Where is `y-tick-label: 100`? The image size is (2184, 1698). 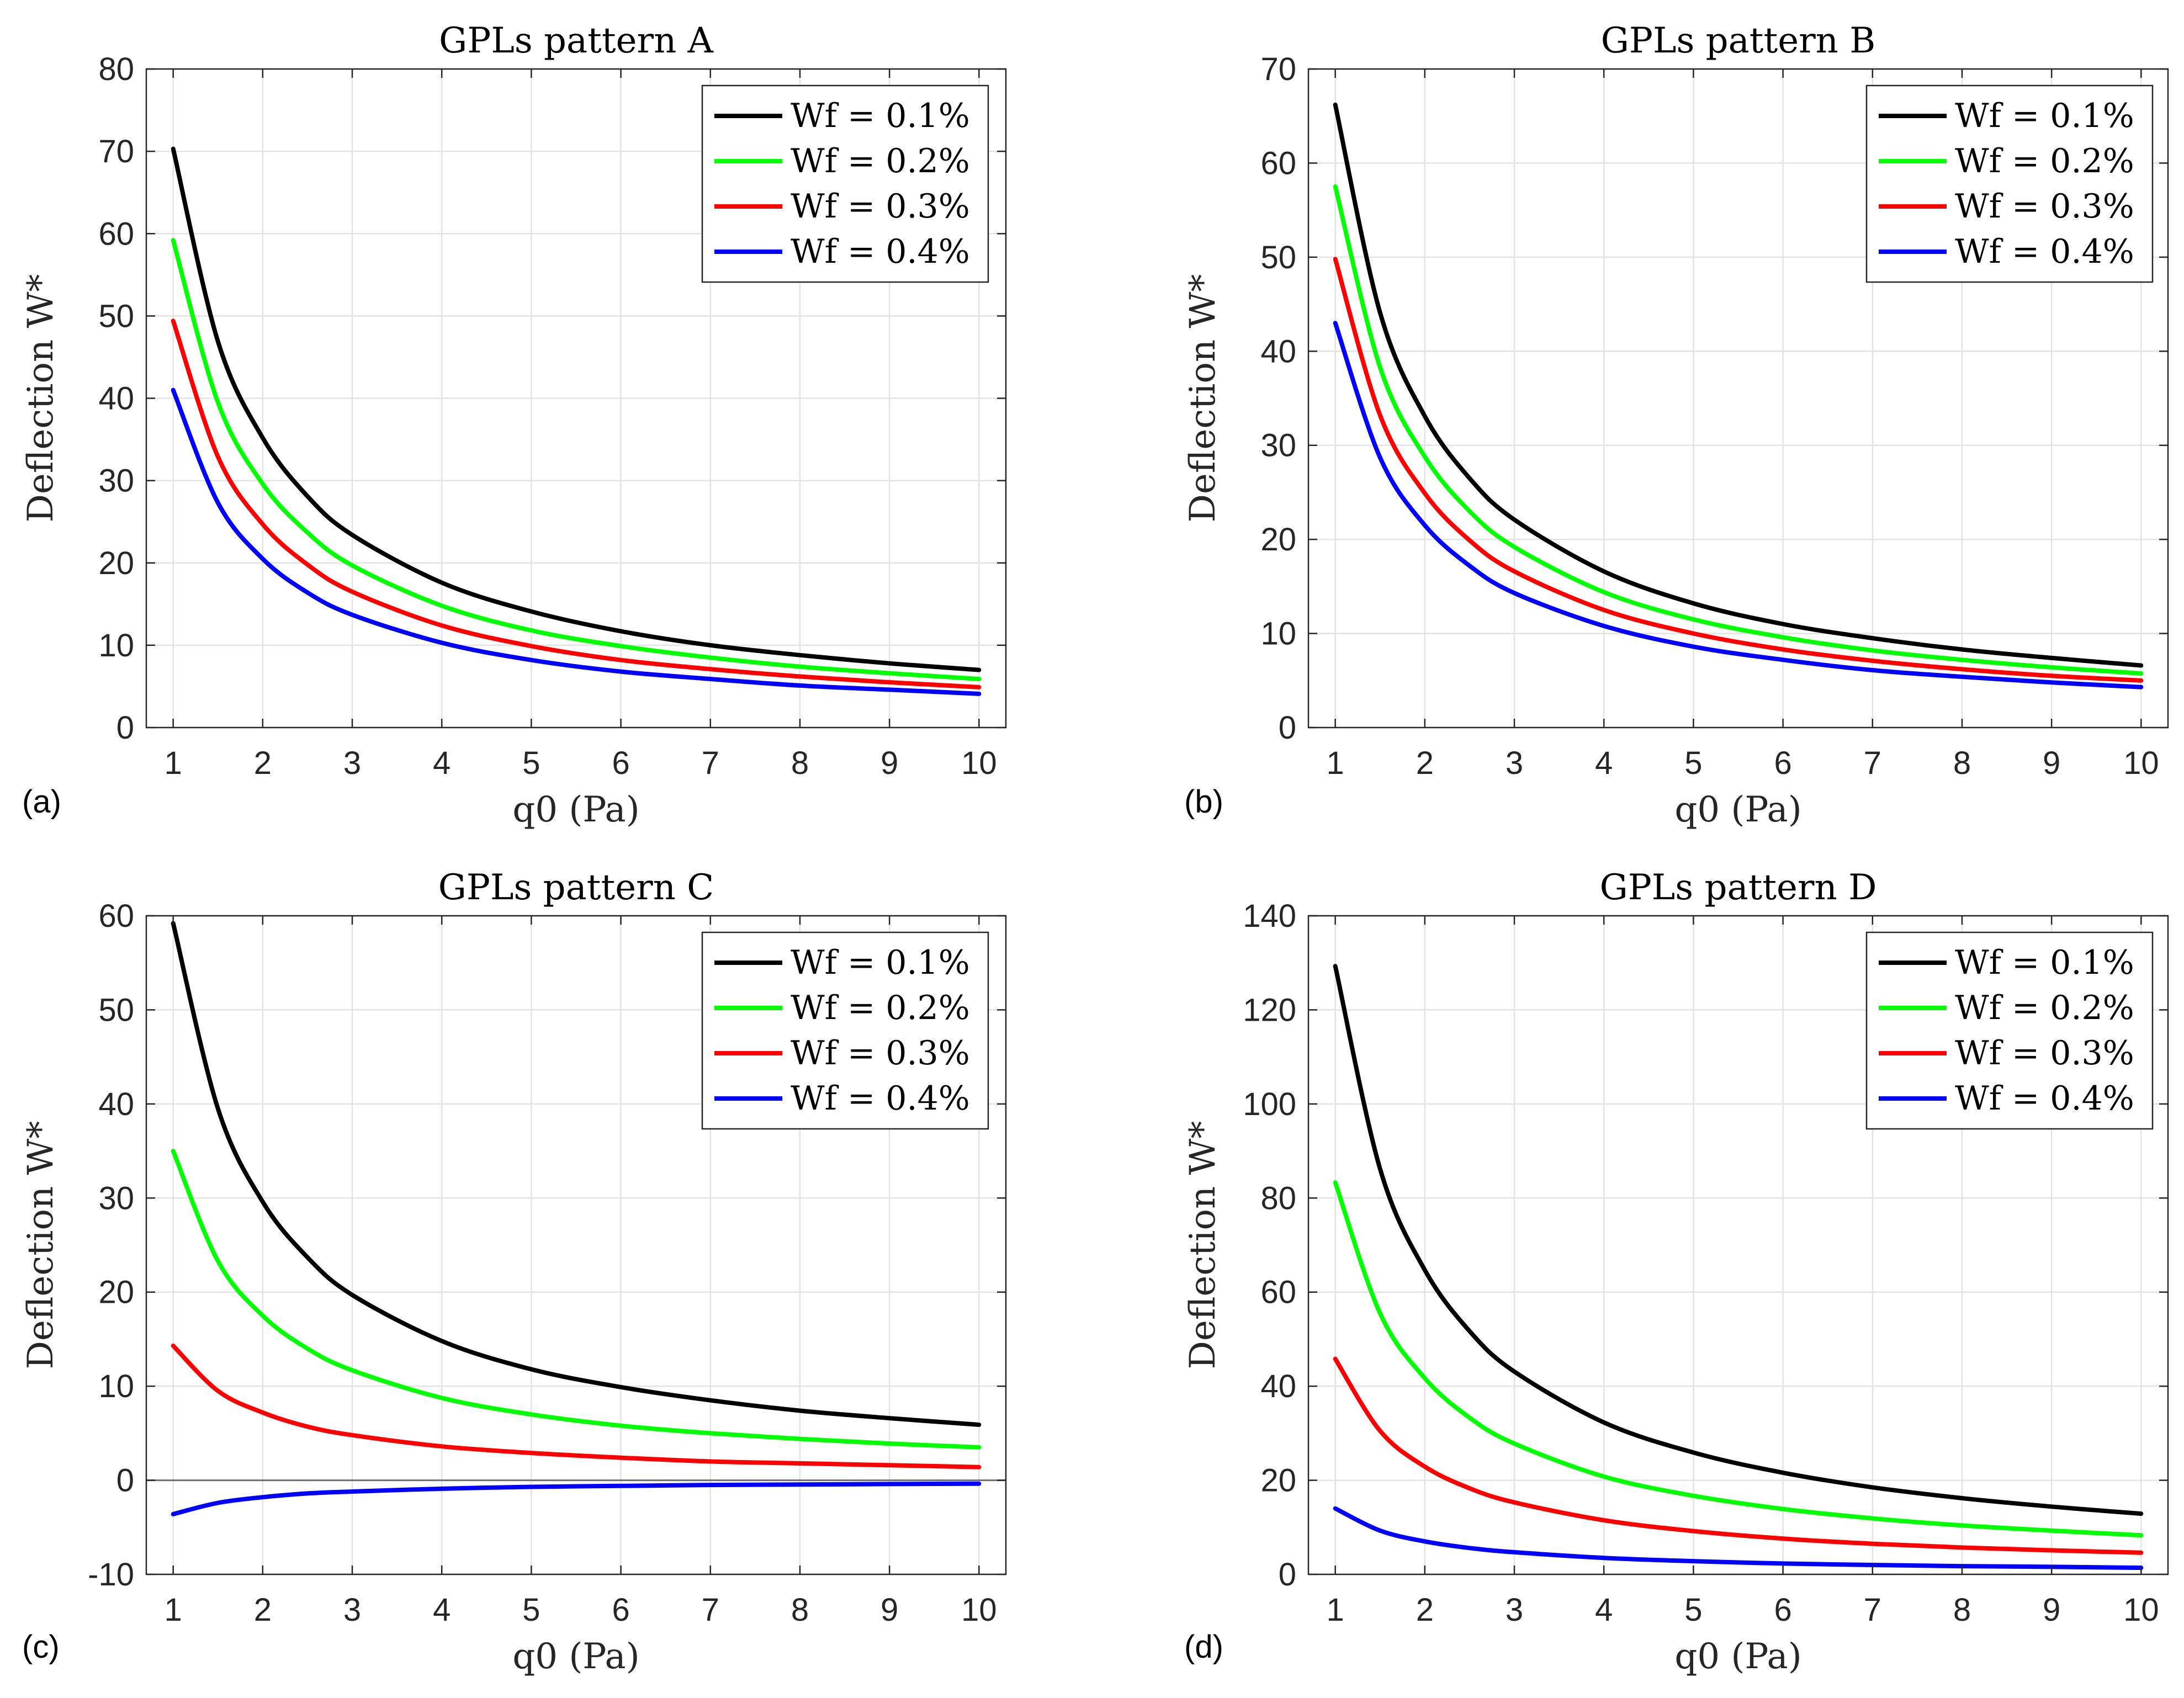
y-tick-label: 100 is located at coordinates (1269, 1104).